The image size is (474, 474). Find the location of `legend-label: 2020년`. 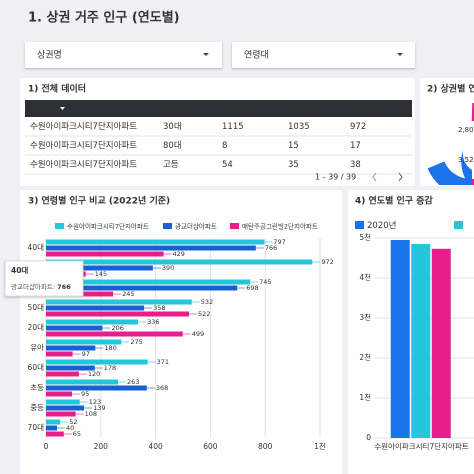

legend-label: 2020년 is located at coordinates (381, 225).